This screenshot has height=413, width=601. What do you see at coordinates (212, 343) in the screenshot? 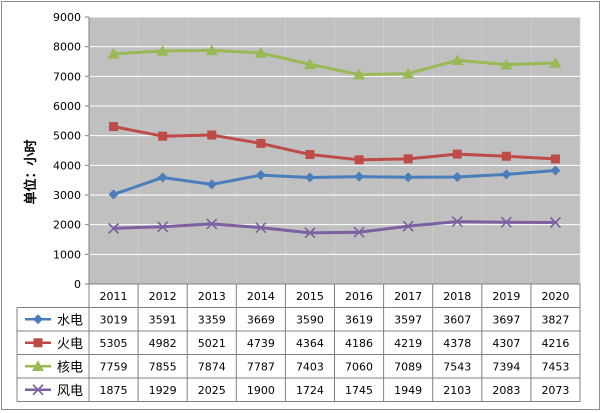
I see `data-label: 5021` at bounding box center [212, 343].